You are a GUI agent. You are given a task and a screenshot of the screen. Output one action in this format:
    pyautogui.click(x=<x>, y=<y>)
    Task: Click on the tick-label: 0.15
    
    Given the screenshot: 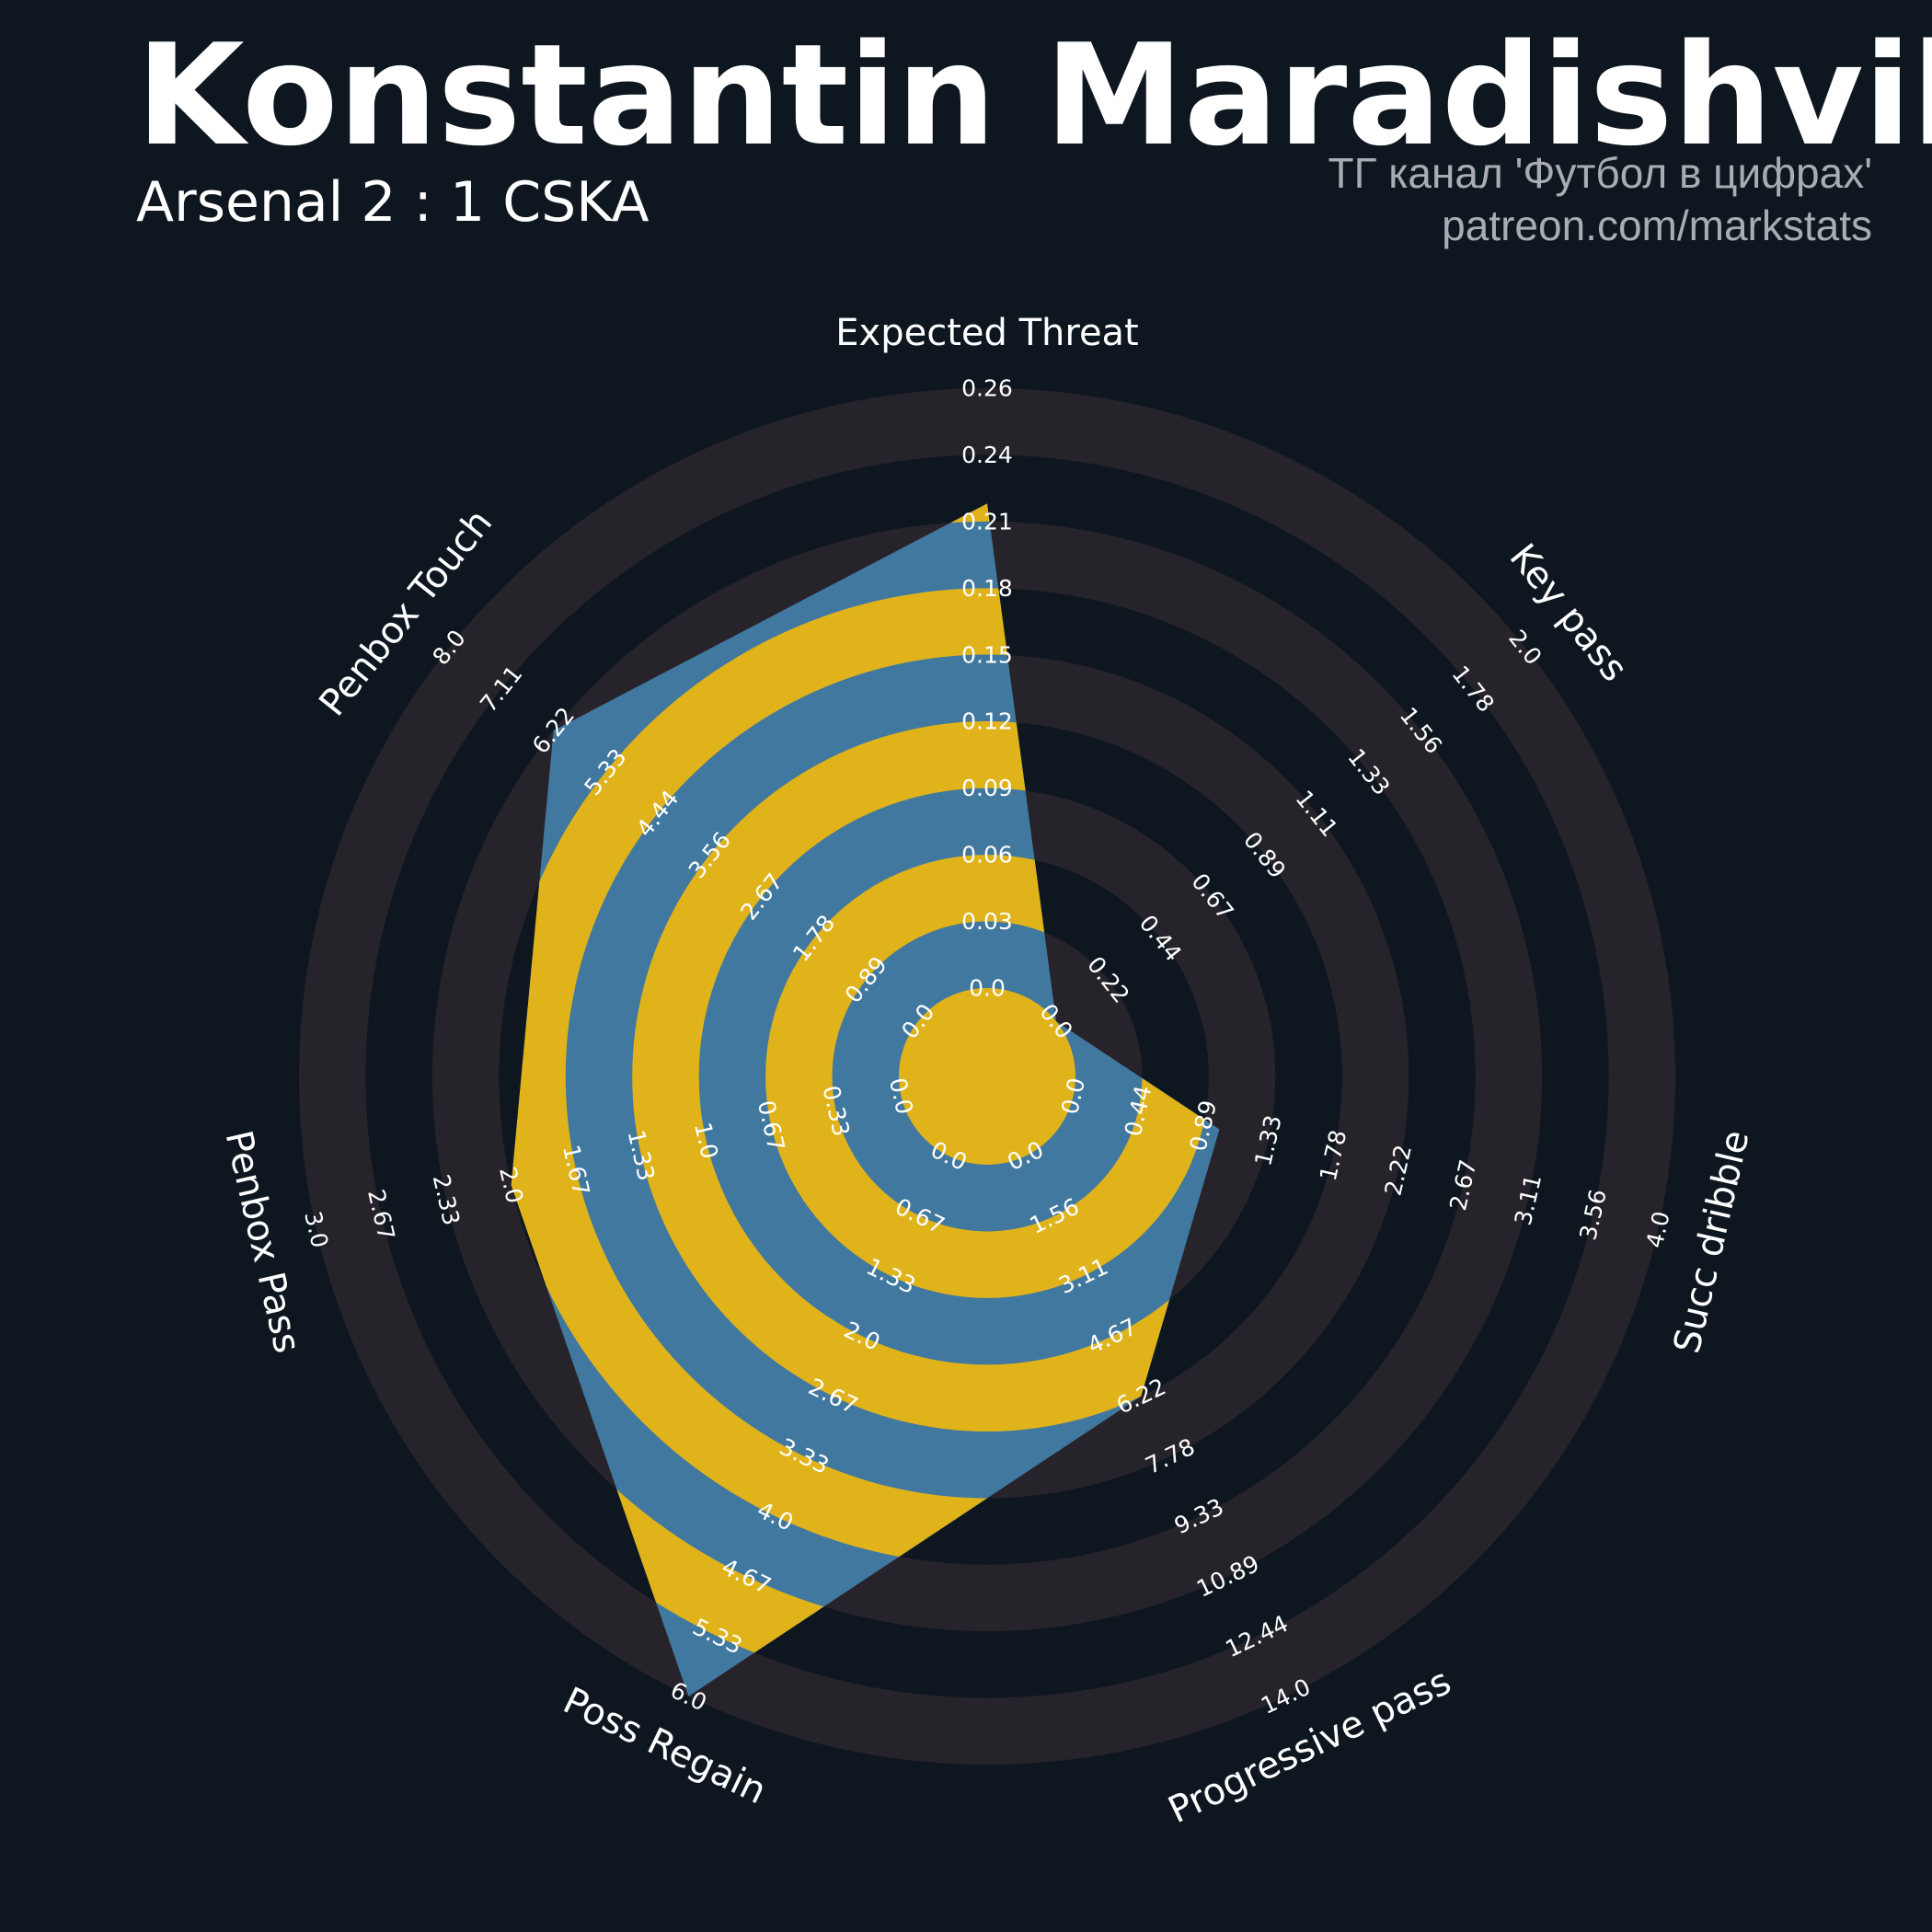 What is the action you would take?
    pyautogui.click(x=987, y=654)
    